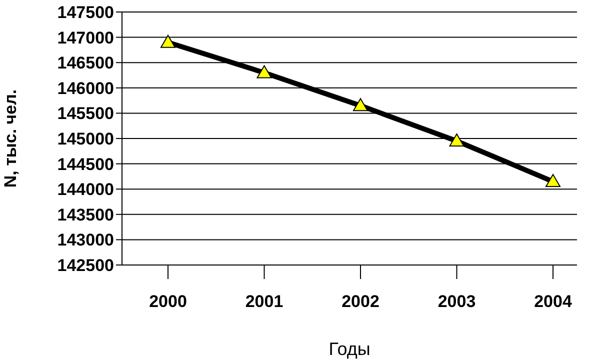 The image size is (591, 359). I want to click on y-tick-label: 145500, so click(85, 114).